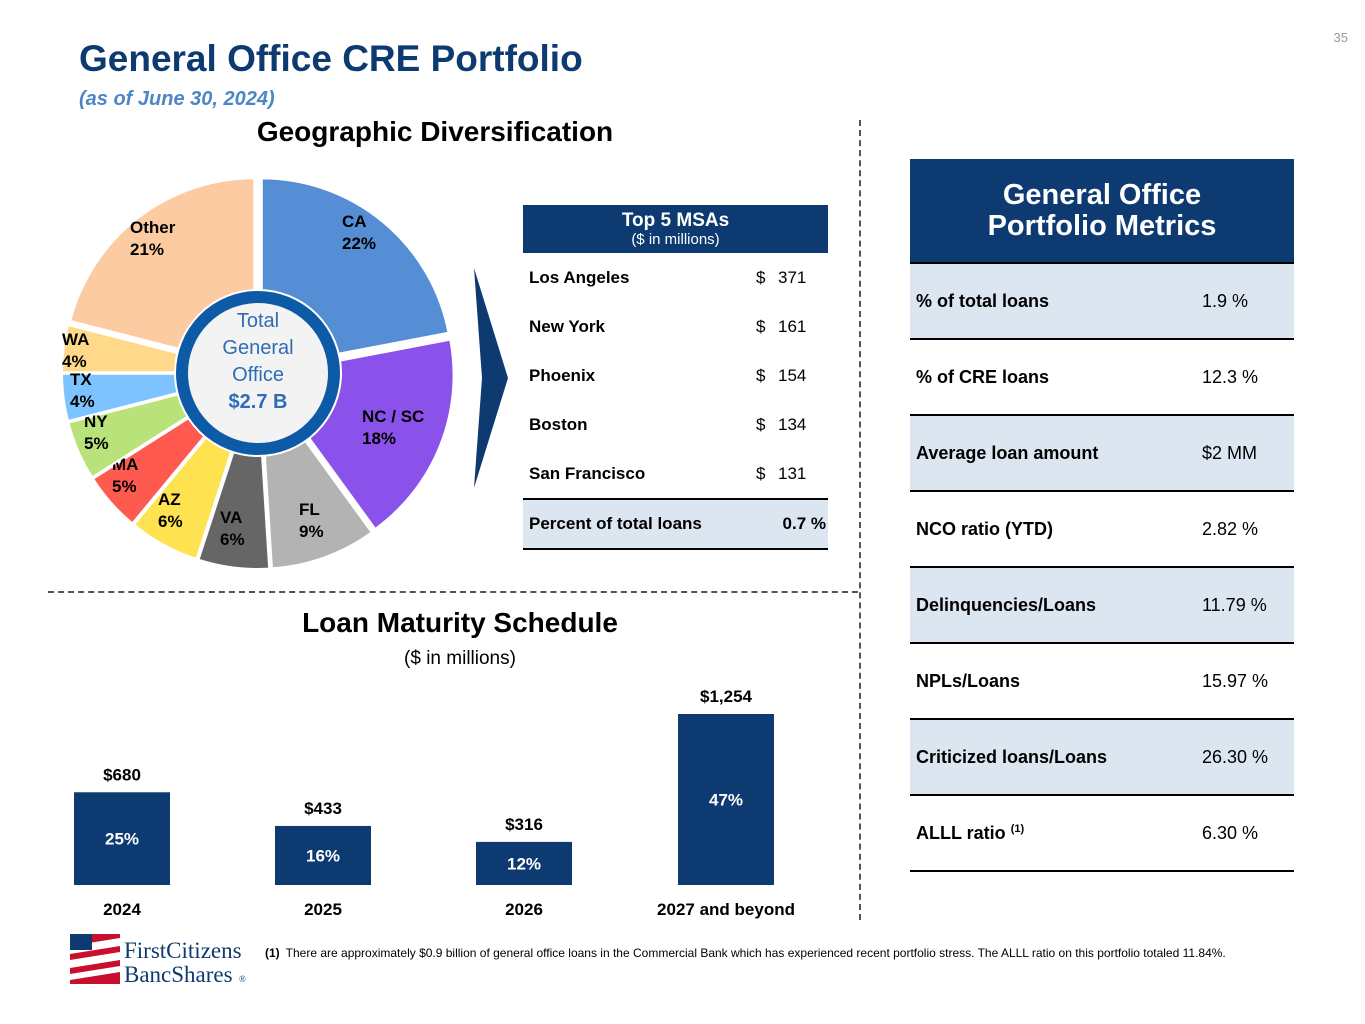 The image size is (1365, 1024). I want to click on msa-table-header: Top 5 MSAs ($ in millions), so click(675, 229).